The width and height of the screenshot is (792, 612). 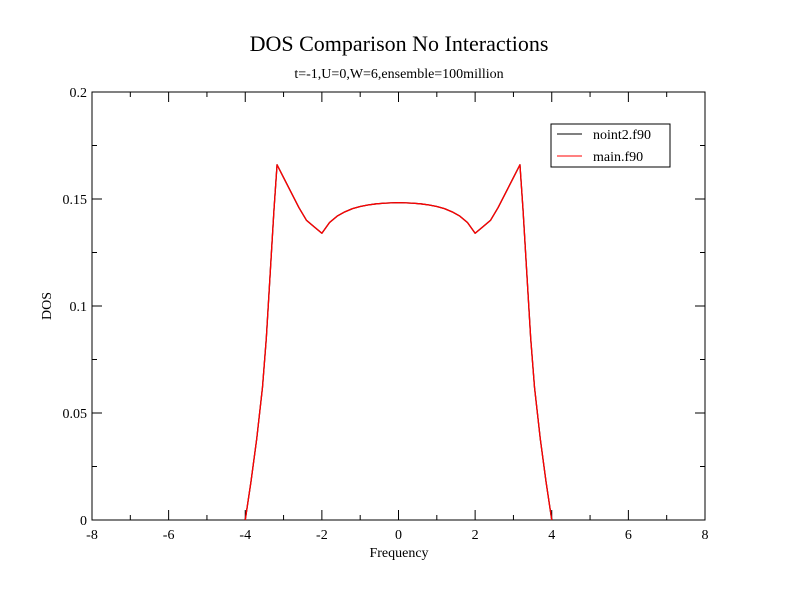 What do you see at coordinates (398, 74) in the screenshot?
I see `chart-subtitle: t=-1,U=0,W=6,ensemble=100million` at bounding box center [398, 74].